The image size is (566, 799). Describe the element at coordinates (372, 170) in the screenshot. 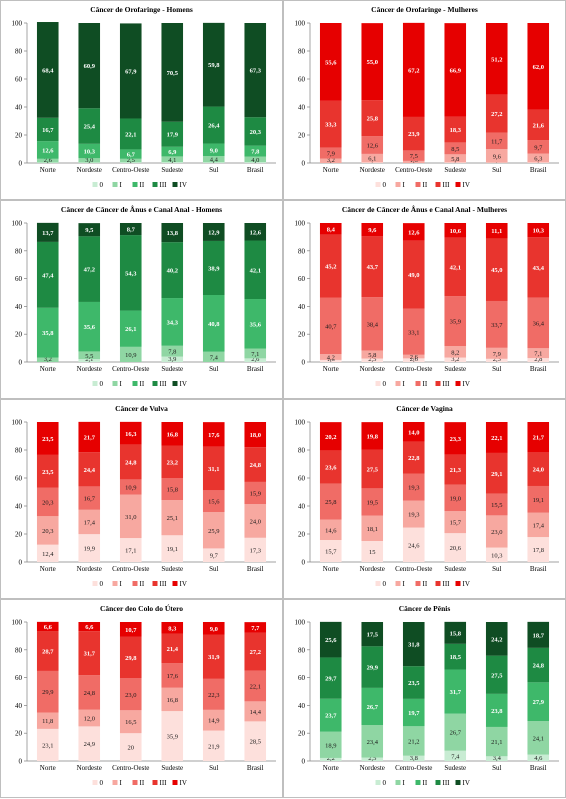

I see `x-tick-label: Nordeste` at that location.